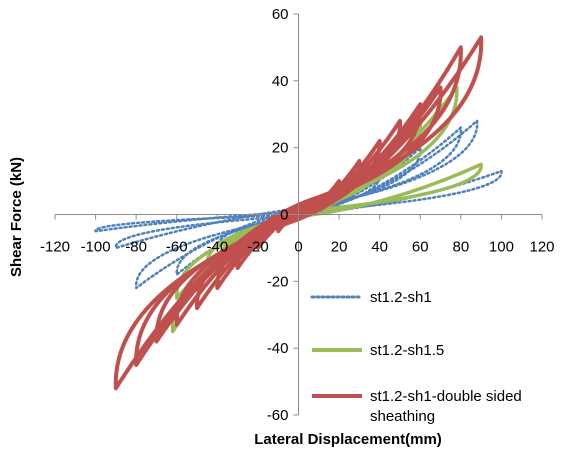  Describe the element at coordinates (401, 297) in the screenshot. I see `legend-label: st1.2-sh1` at that location.